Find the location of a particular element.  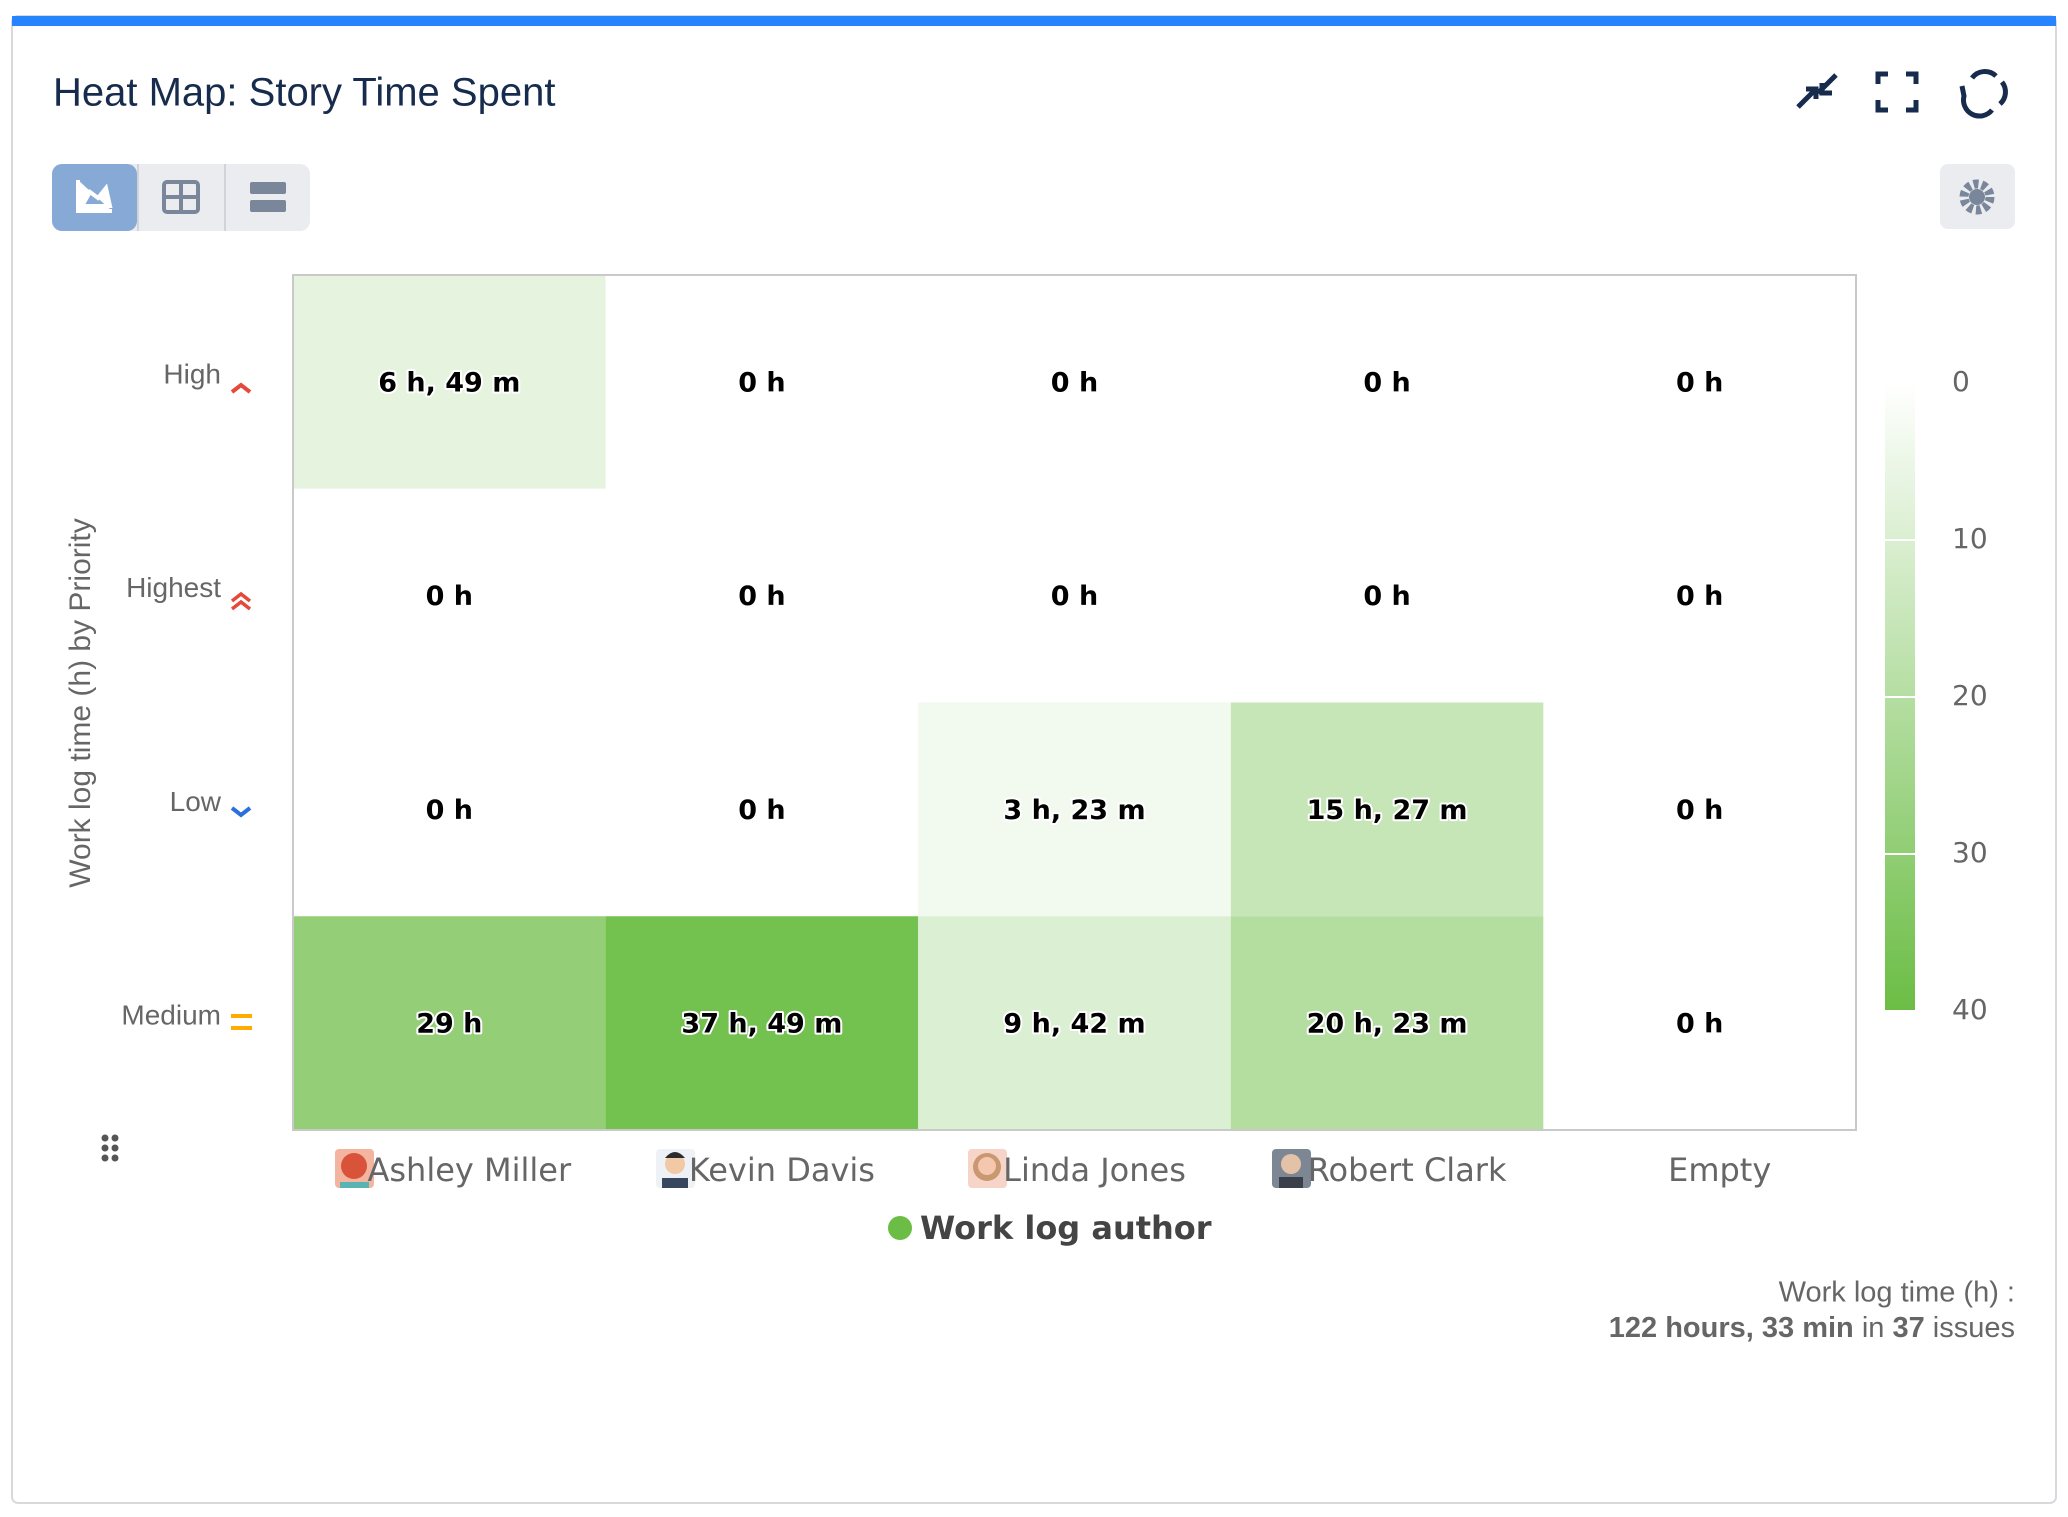

table-view-icon is located at coordinates (181, 197).